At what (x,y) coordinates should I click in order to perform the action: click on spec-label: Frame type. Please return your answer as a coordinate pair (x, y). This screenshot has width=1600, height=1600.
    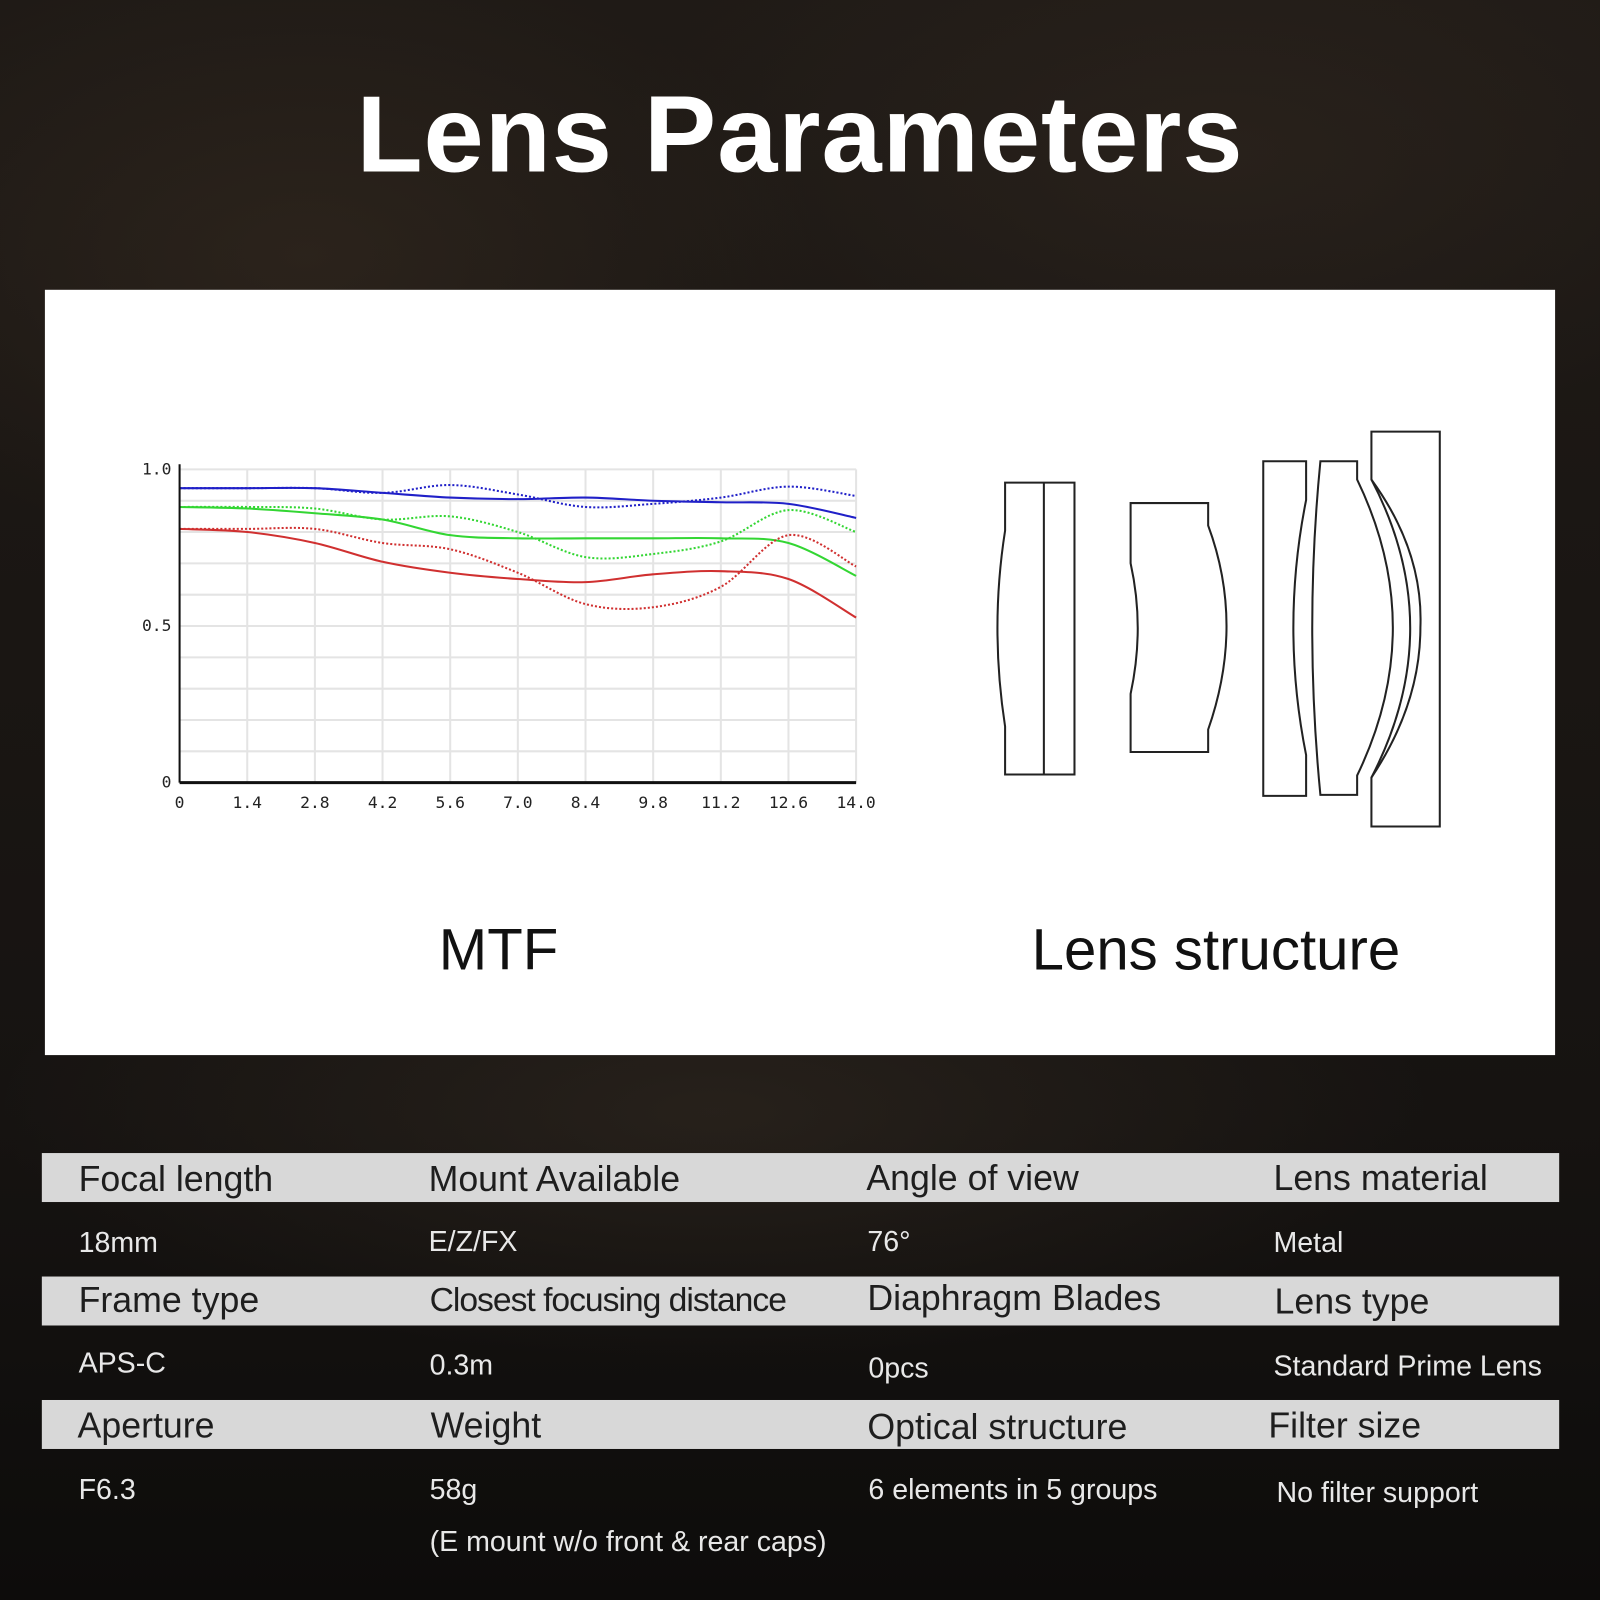
    Looking at the image, I should click on (169, 1300).